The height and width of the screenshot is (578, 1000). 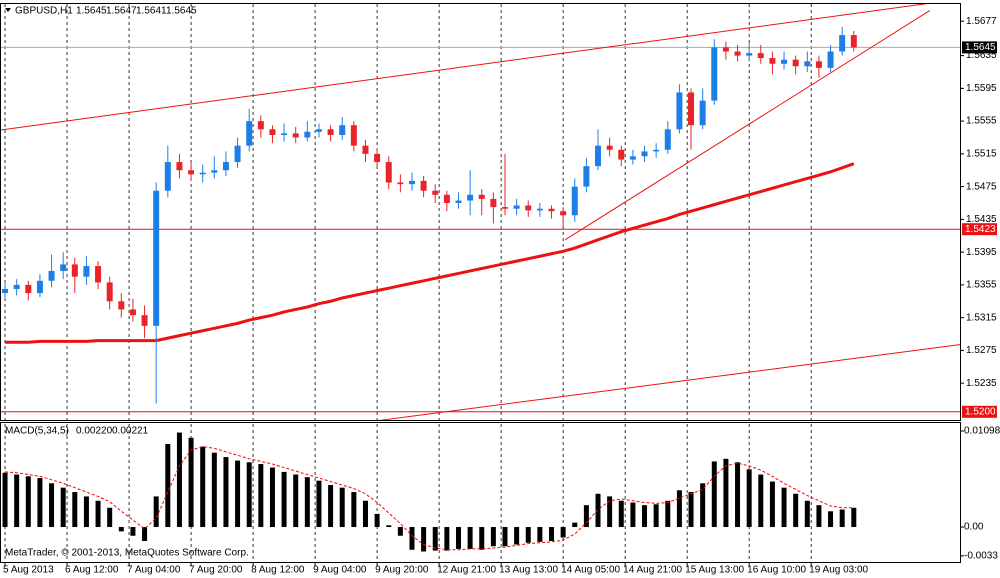 I want to click on macd-title: MACD(5,34,5), so click(x=37, y=431).